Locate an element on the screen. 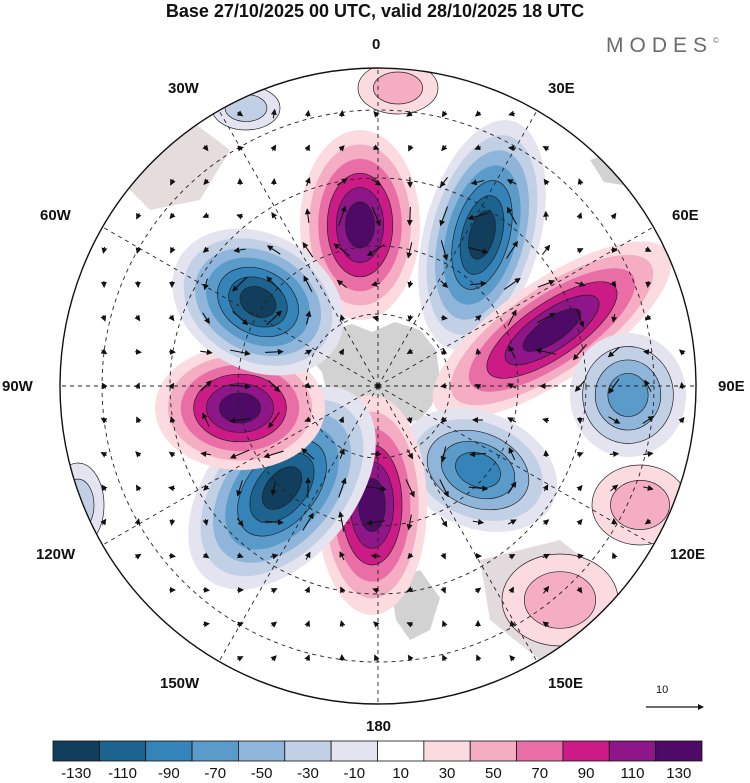  colorbar-tick-label: 70 is located at coordinates (540, 773).